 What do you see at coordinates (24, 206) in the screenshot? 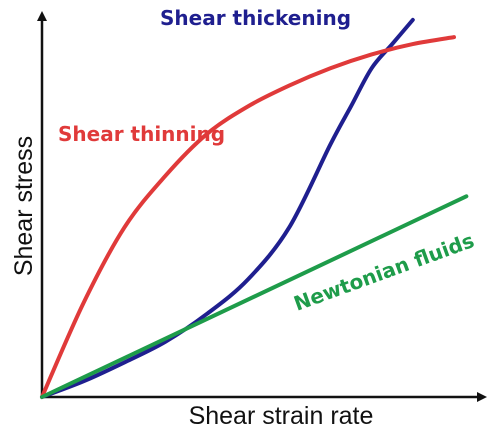
I see `y-axis-label: Shear stress` at bounding box center [24, 206].